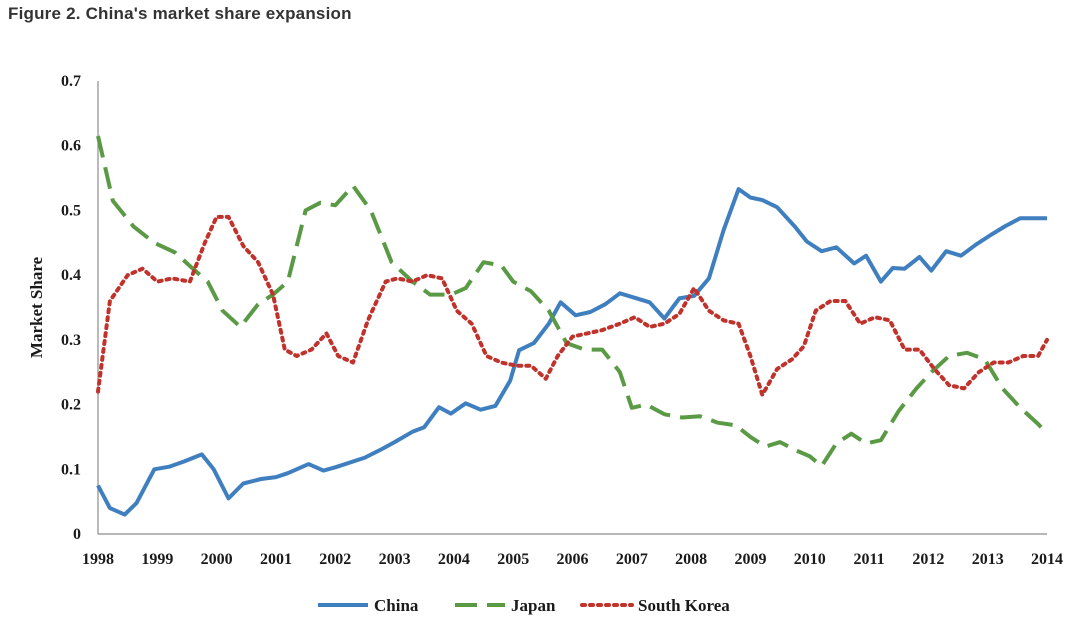  What do you see at coordinates (71, 340) in the screenshot?
I see `y-tick-label: 0.3` at bounding box center [71, 340].